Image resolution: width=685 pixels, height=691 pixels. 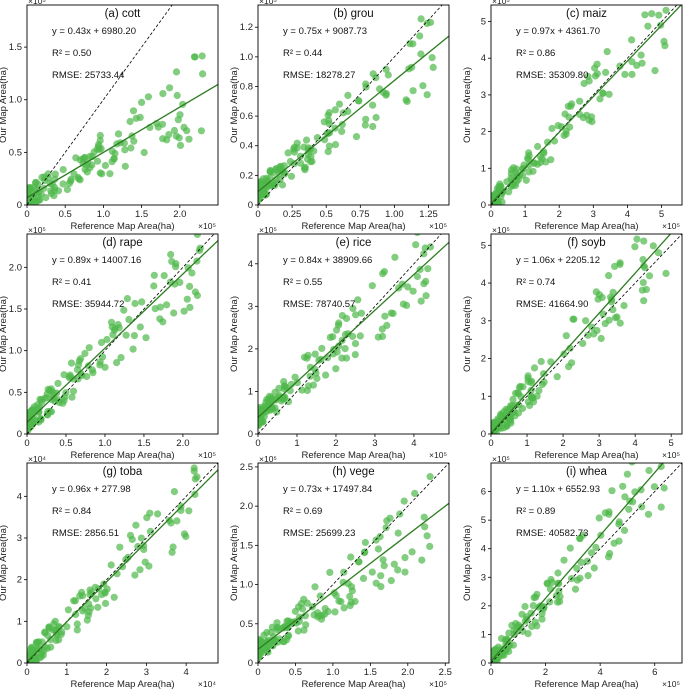 I want to click on y-axis-label: Our Map Area(ha), so click(x=4, y=563).